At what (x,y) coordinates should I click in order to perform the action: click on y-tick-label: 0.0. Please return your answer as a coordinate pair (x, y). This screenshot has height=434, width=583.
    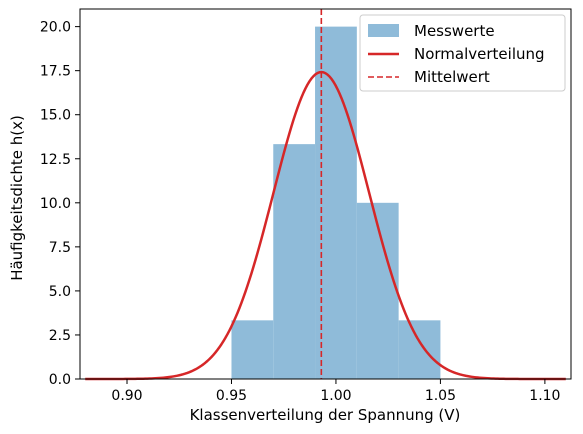
    Looking at the image, I should click on (60, 380).